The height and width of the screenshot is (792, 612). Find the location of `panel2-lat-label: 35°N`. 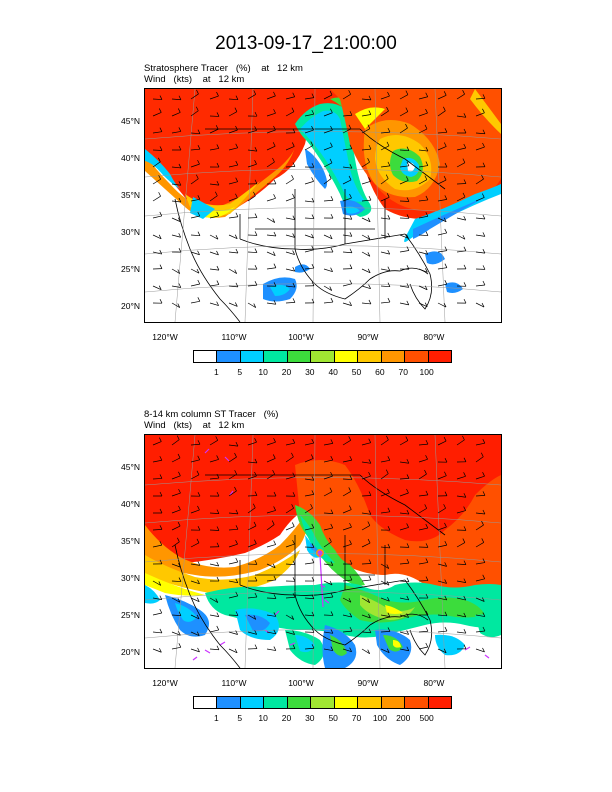

panel2-lat-label: 35°N is located at coordinates (130, 541).